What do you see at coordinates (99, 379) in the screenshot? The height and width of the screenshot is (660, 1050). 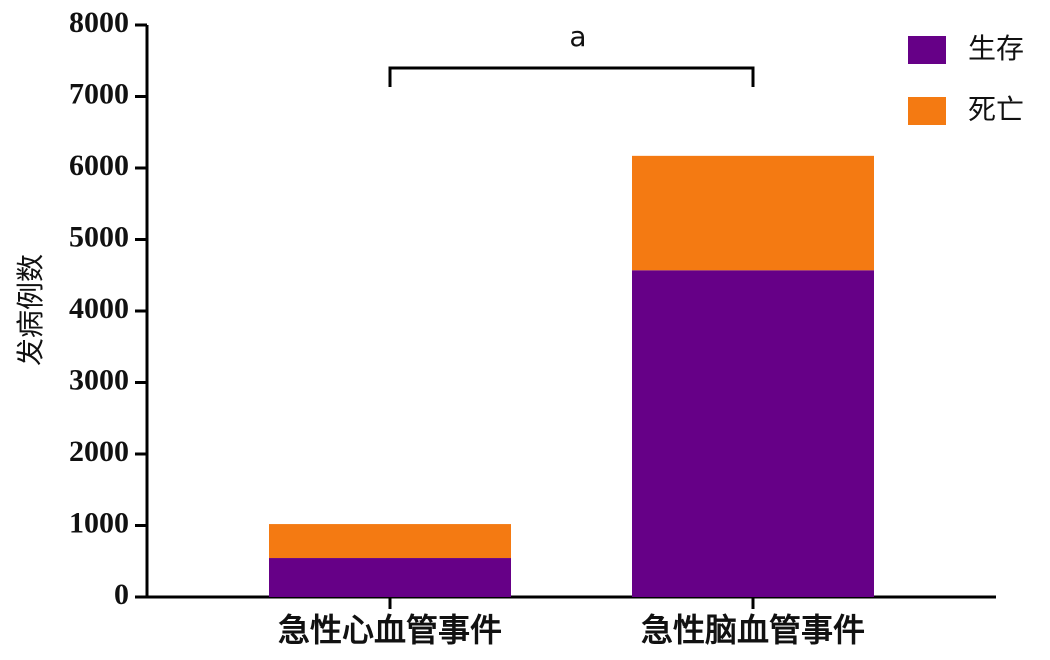 I see `y-tick-label: 3000` at bounding box center [99, 379].